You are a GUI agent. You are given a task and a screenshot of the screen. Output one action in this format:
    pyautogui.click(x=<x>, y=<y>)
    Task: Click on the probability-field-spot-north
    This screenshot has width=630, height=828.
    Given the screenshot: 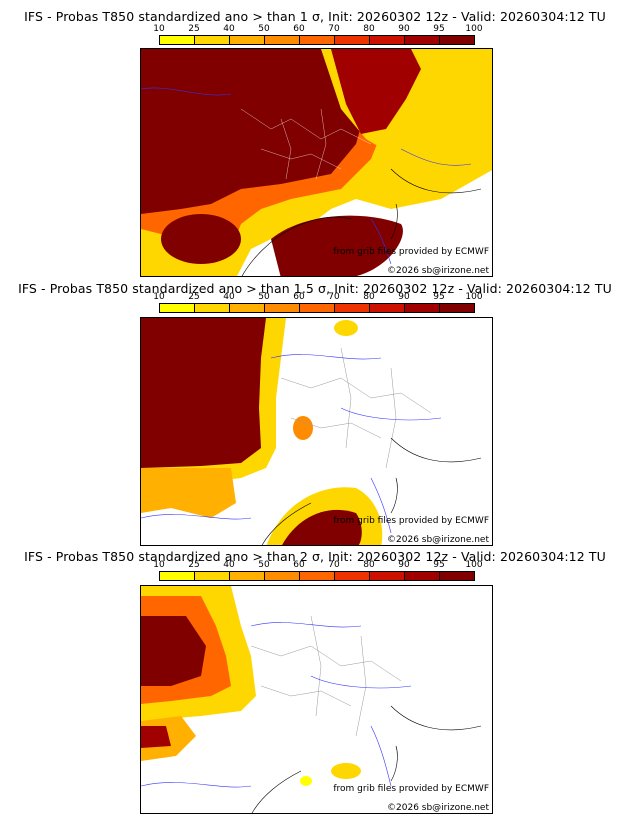 What is the action you would take?
    pyautogui.click(x=346, y=328)
    